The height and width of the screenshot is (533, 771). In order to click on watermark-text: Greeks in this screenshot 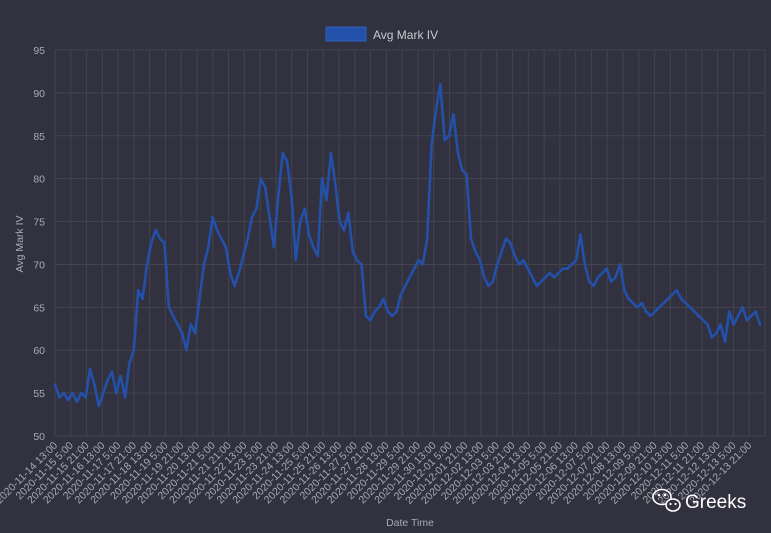, I will do `click(715, 502)`.